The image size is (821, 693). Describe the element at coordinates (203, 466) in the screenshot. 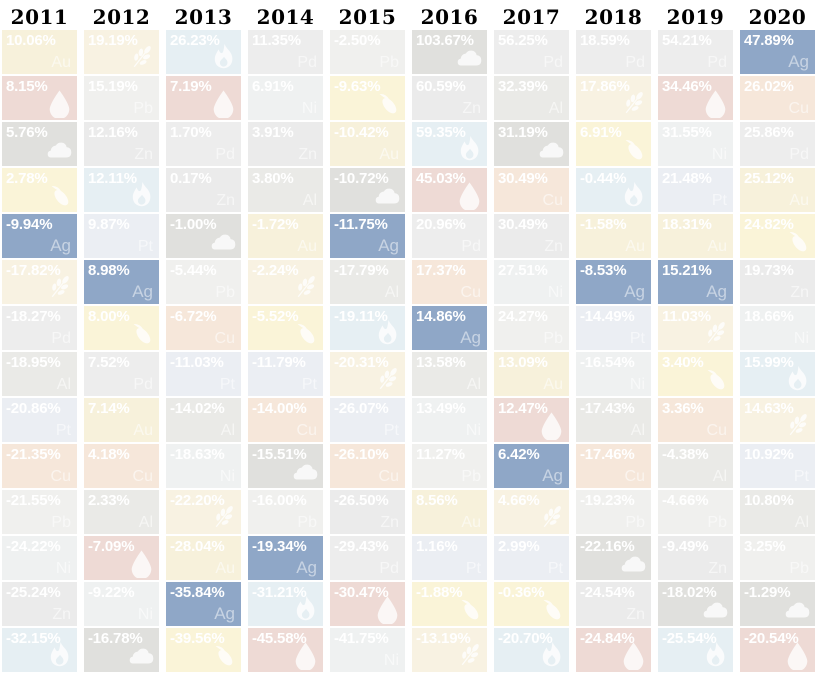

I see `cell-2013-nickel: -18.63% Ni` at that location.